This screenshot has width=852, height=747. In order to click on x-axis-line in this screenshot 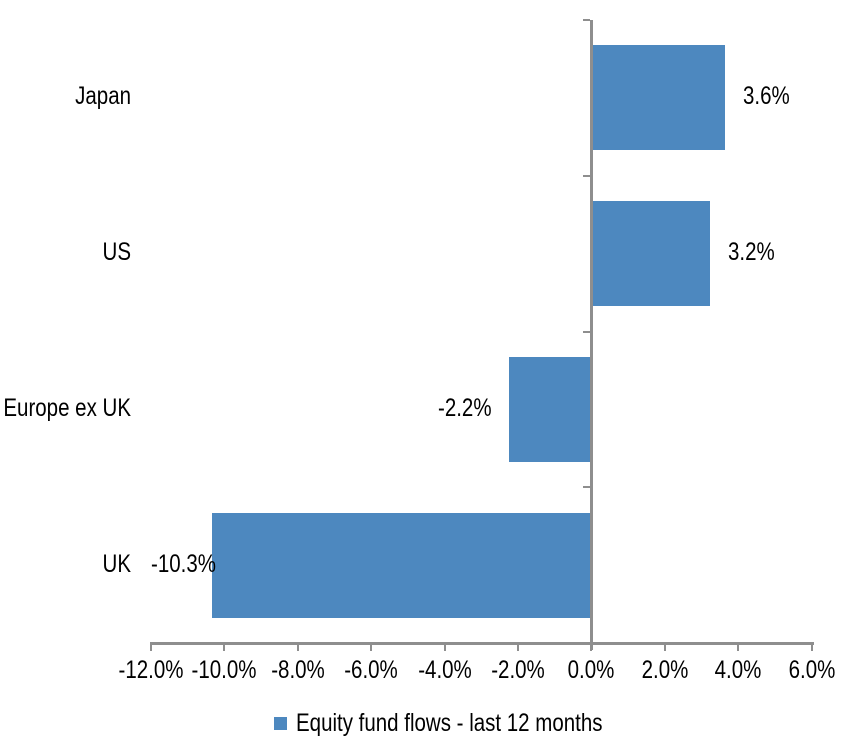, I will do `click(482, 643)`.